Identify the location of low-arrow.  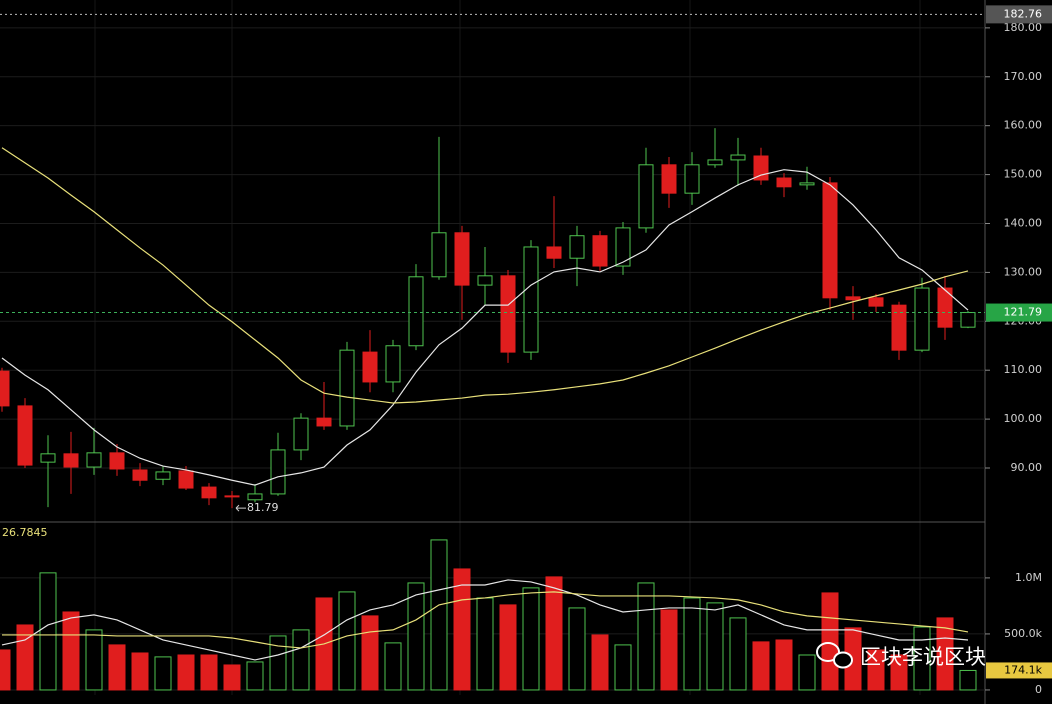
(240, 508).